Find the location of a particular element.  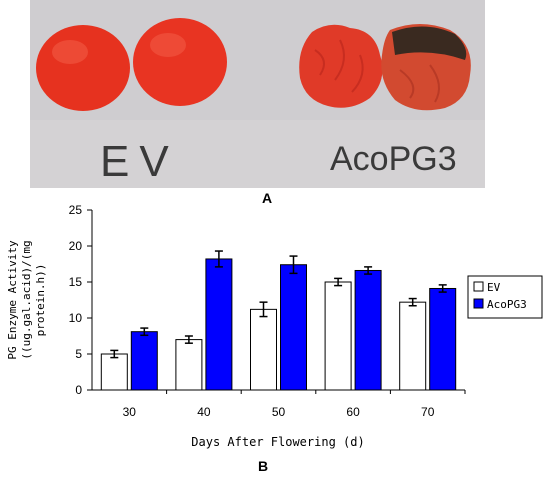

x-tick-label: 60 is located at coordinates (353, 412).